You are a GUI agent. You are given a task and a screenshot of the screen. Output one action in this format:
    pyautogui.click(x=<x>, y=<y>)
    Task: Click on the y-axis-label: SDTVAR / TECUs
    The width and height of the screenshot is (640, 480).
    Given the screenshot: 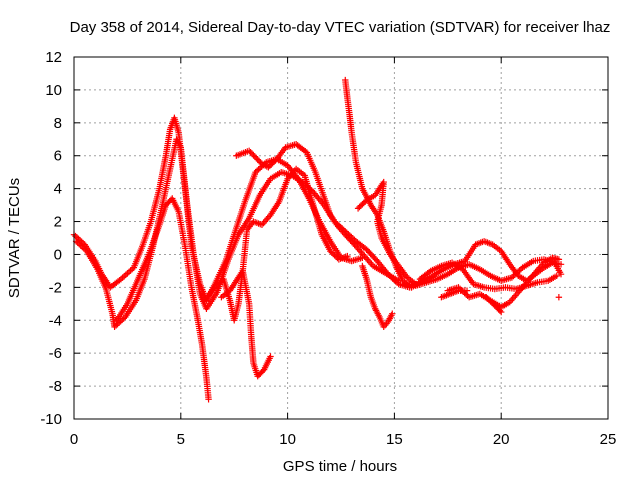 What is the action you would take?
    pyautogui.click(x=14, y=238)
    